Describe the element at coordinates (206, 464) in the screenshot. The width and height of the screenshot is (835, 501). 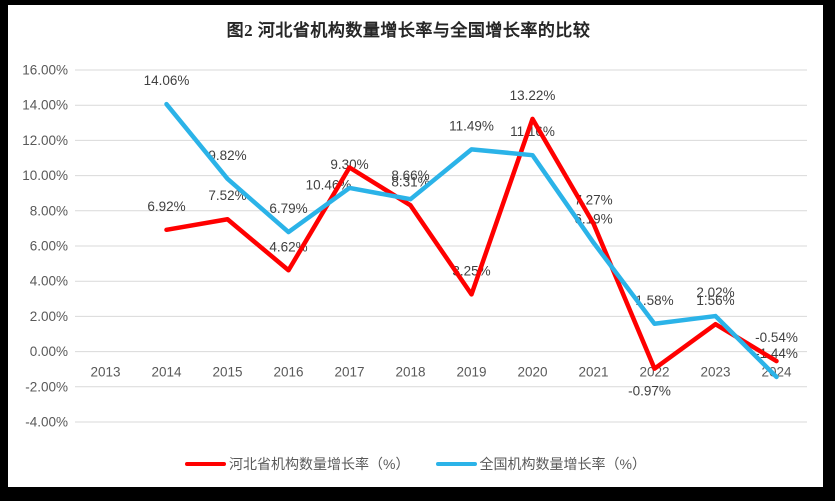
I see `legend-swatch-red-line` at that location.